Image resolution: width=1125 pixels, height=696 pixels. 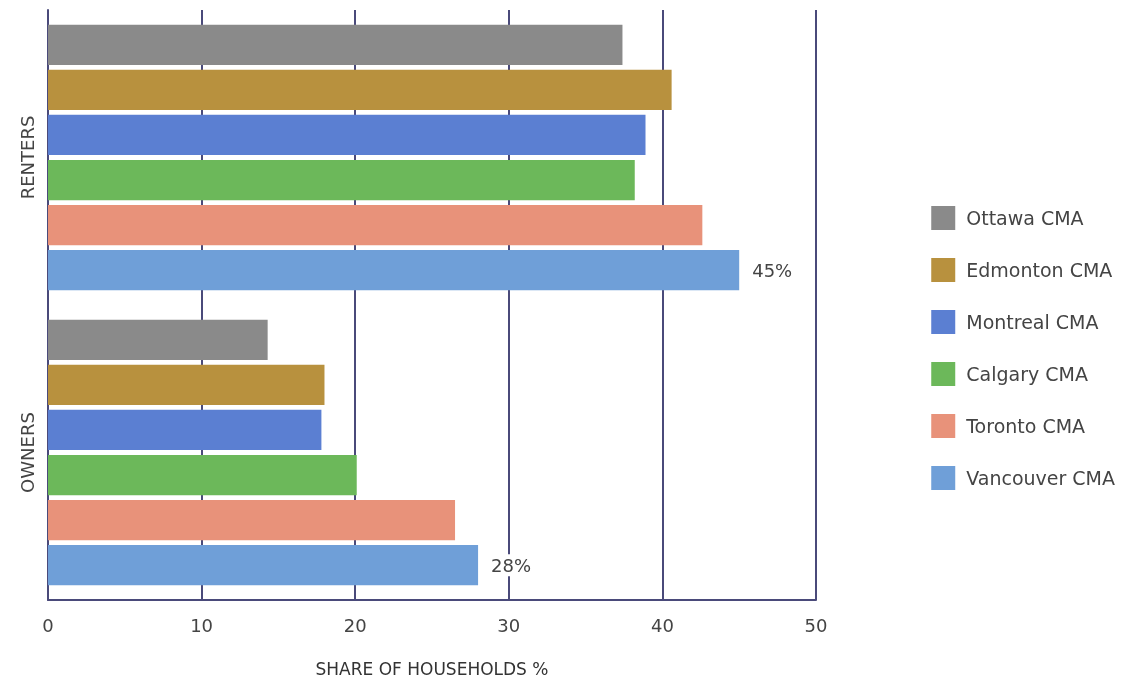 I want to click on data-label: 45%, so click(x=772, y=270).